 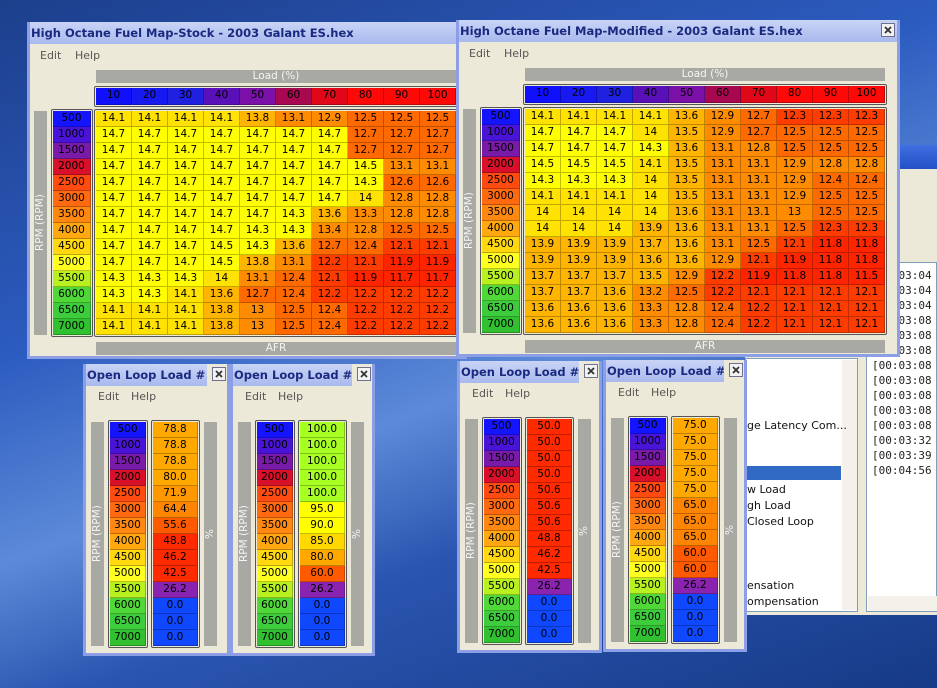 What do you see at coordinates (438, 183) in the screenshot?
I see `table-cell: 12.6` at bounding box center [438, 183].